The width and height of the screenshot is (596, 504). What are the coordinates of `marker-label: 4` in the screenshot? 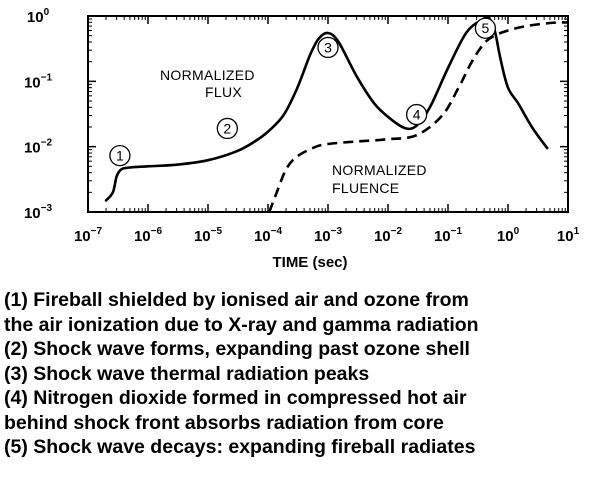 It's located at (417, 115).